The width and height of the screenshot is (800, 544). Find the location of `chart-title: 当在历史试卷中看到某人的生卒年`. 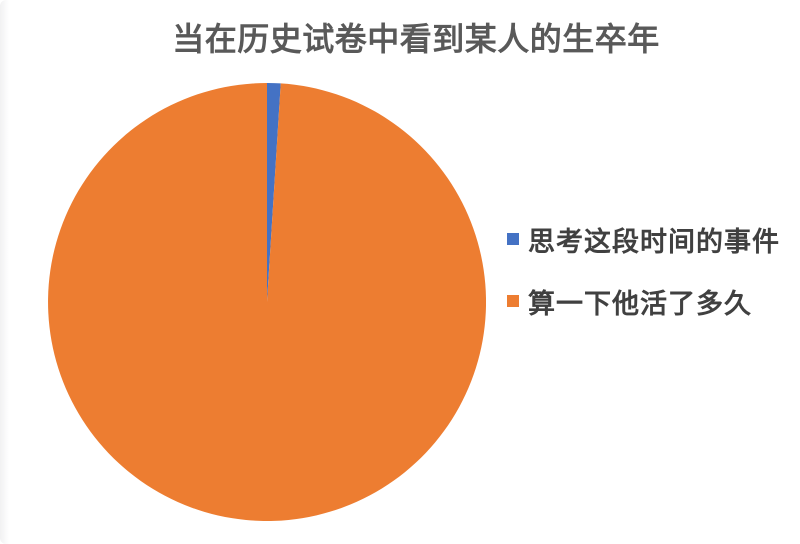

chart-title: 当在历史试卷中看到某人的生卒年 is located at coordinates (416, 39).